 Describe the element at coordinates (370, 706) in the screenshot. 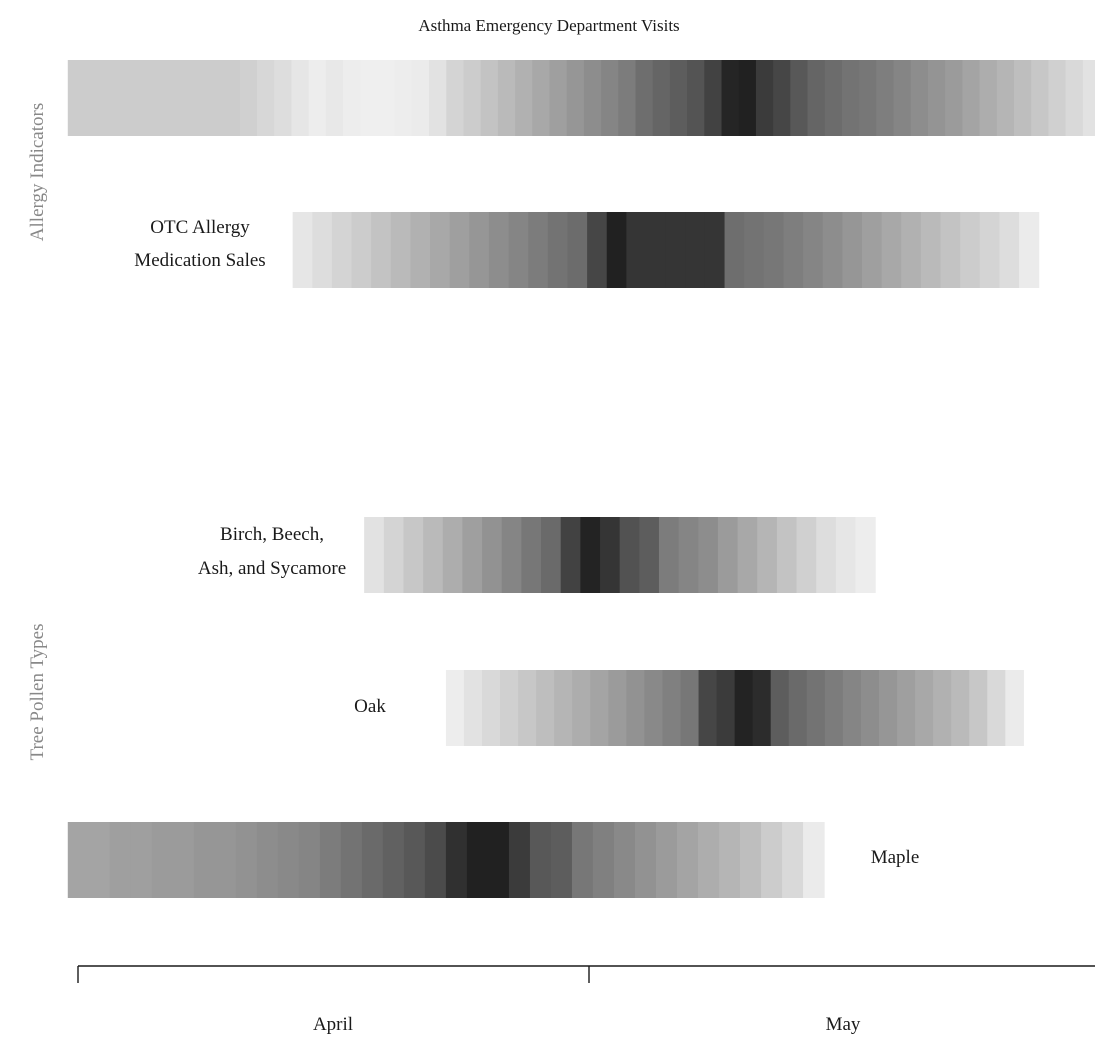

I see `series-label-oak: Oak` at that location.